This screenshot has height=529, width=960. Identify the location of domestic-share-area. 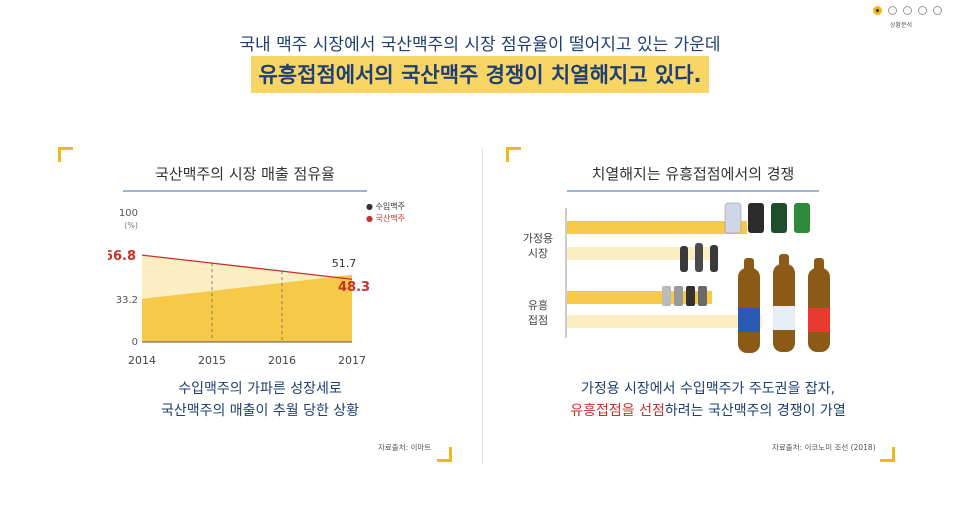
(247, 277).